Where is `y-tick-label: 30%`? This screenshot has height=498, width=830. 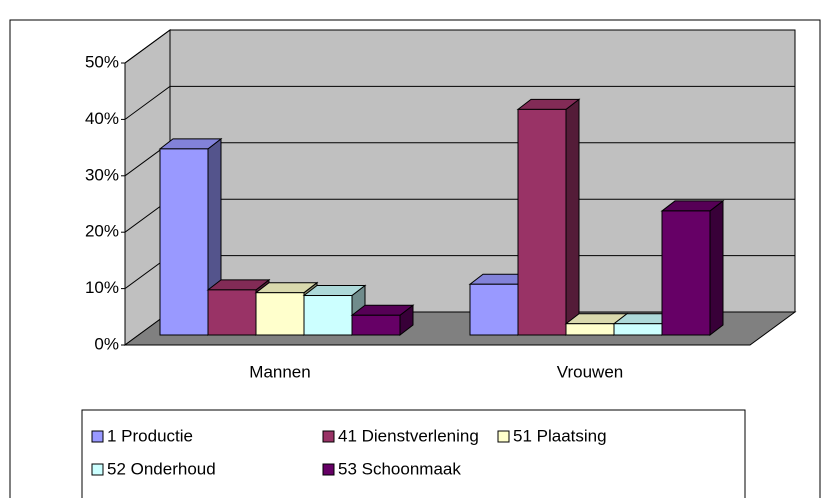 y-tick-label: 30% is located at coordinates (102, 174).